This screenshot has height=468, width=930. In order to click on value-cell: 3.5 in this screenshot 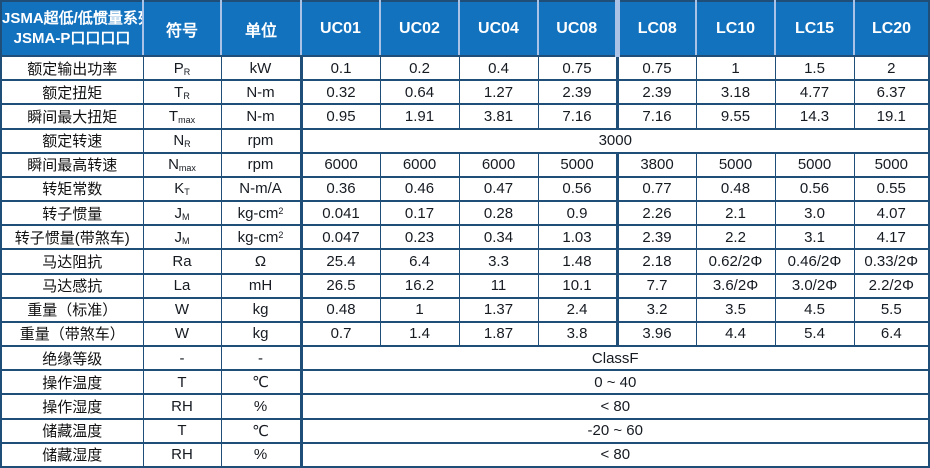, I will do `click(735, 309)`.